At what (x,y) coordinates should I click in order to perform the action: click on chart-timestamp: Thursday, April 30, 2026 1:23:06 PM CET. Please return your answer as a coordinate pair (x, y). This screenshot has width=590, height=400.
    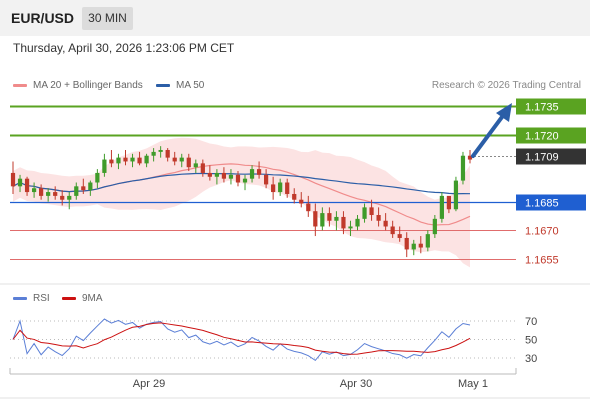
    Looking at the image, I should click on (124, 48).